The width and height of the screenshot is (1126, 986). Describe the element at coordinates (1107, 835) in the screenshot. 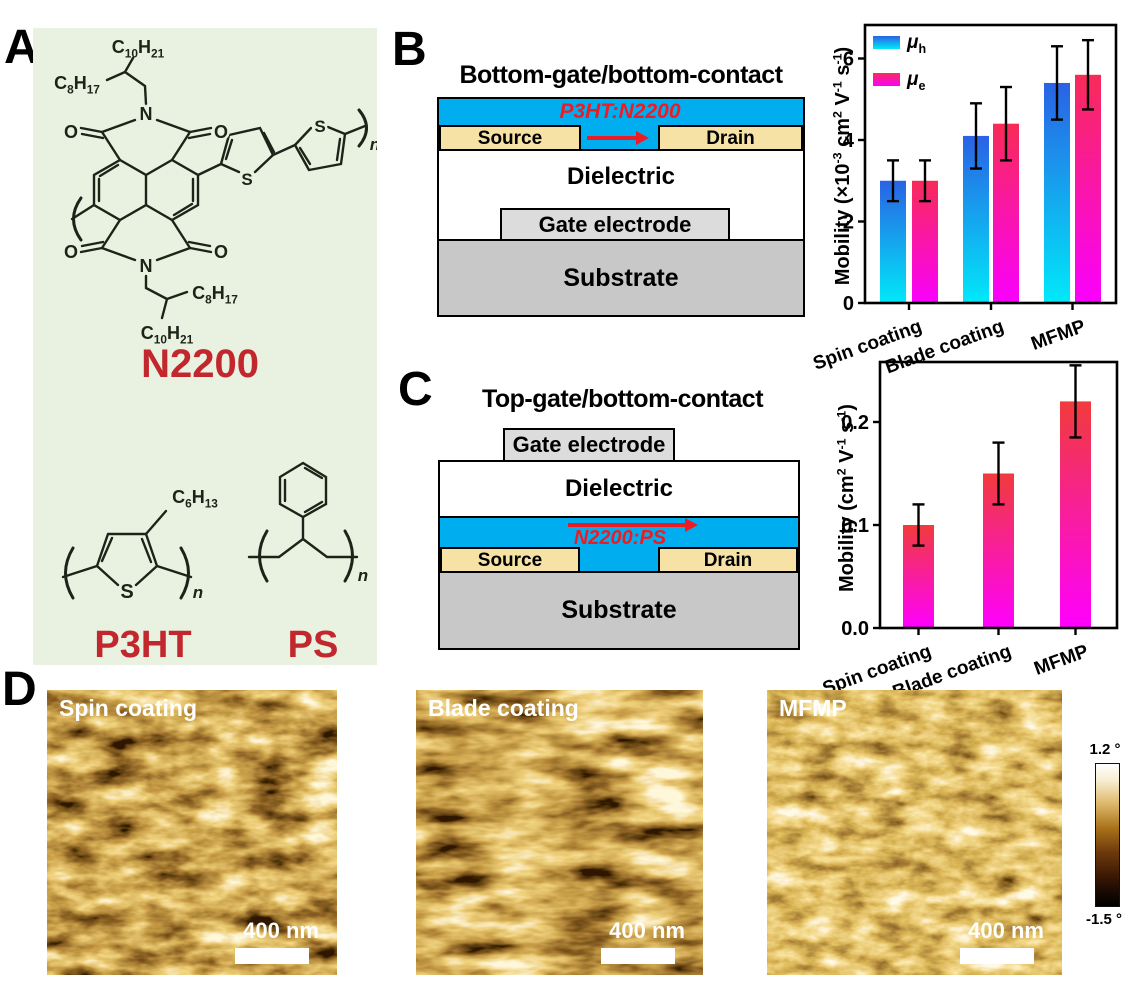

I see `phase-colorbar` at that location.